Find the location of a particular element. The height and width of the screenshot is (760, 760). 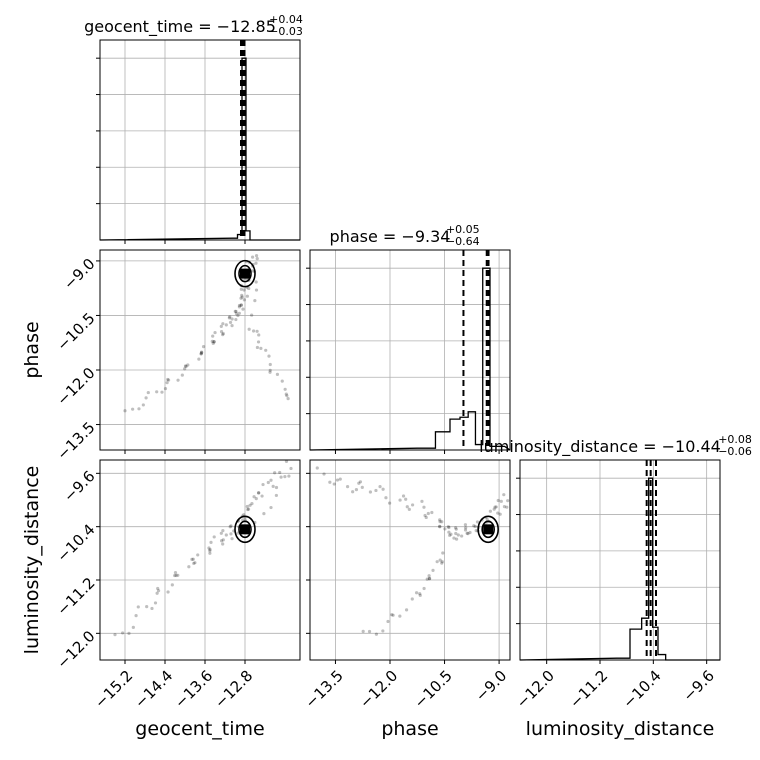

y-tick-label: −10.5 is located at coordinates (75, 331).